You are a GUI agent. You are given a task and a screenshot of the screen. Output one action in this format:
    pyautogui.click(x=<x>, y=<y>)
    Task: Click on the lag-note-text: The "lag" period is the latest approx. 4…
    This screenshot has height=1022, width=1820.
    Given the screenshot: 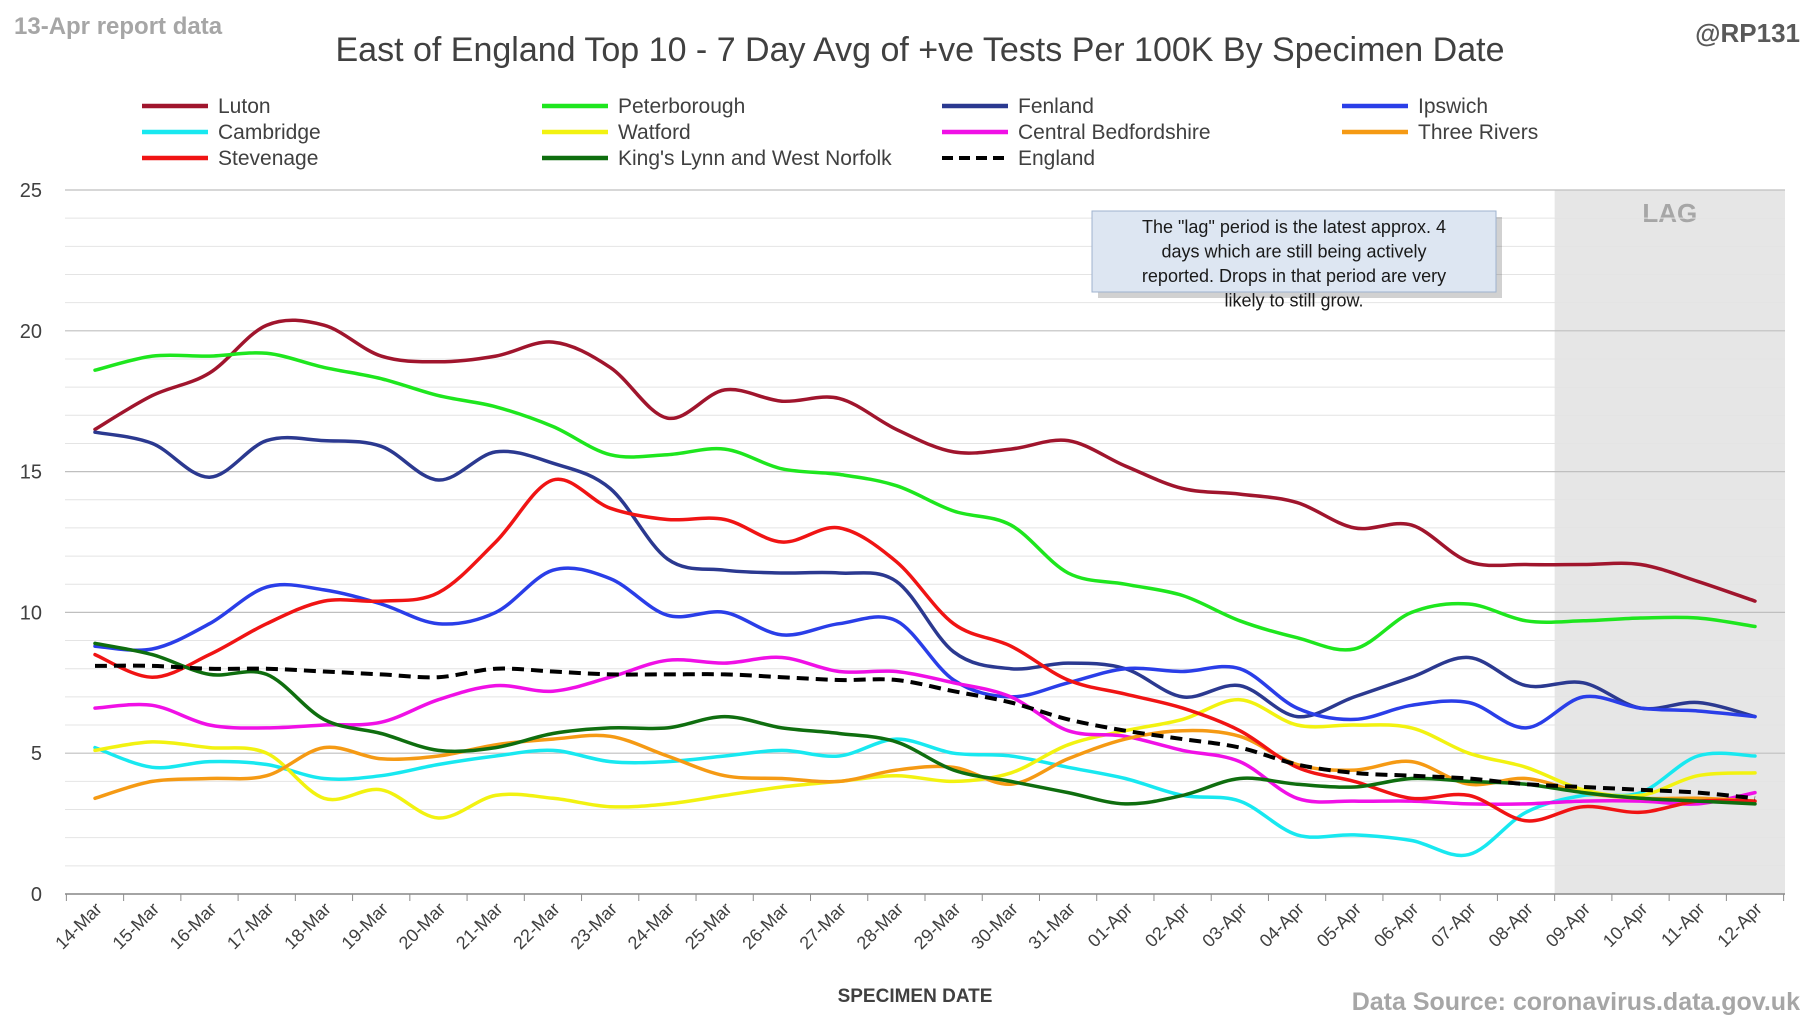 What is the action you would take?
    pyautogui.click(x=1294, y=264)
    